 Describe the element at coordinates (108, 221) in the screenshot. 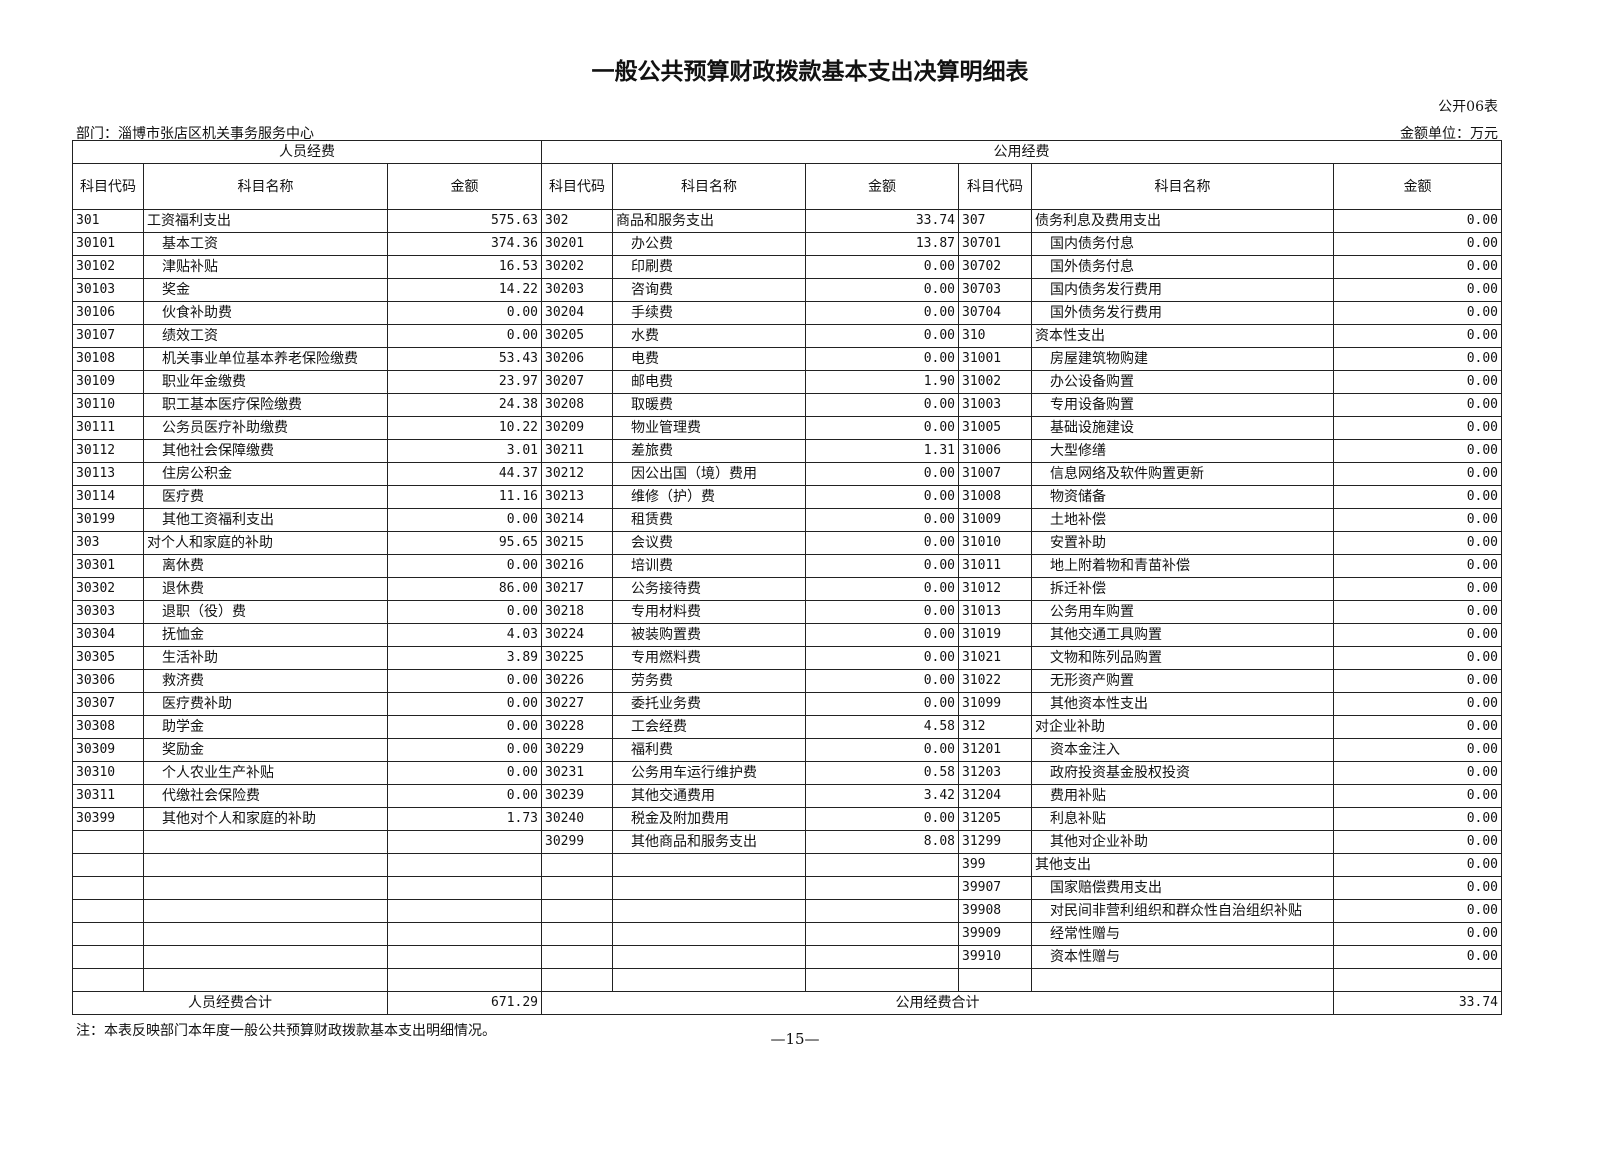

I see `personnel-code: 301` at that location.